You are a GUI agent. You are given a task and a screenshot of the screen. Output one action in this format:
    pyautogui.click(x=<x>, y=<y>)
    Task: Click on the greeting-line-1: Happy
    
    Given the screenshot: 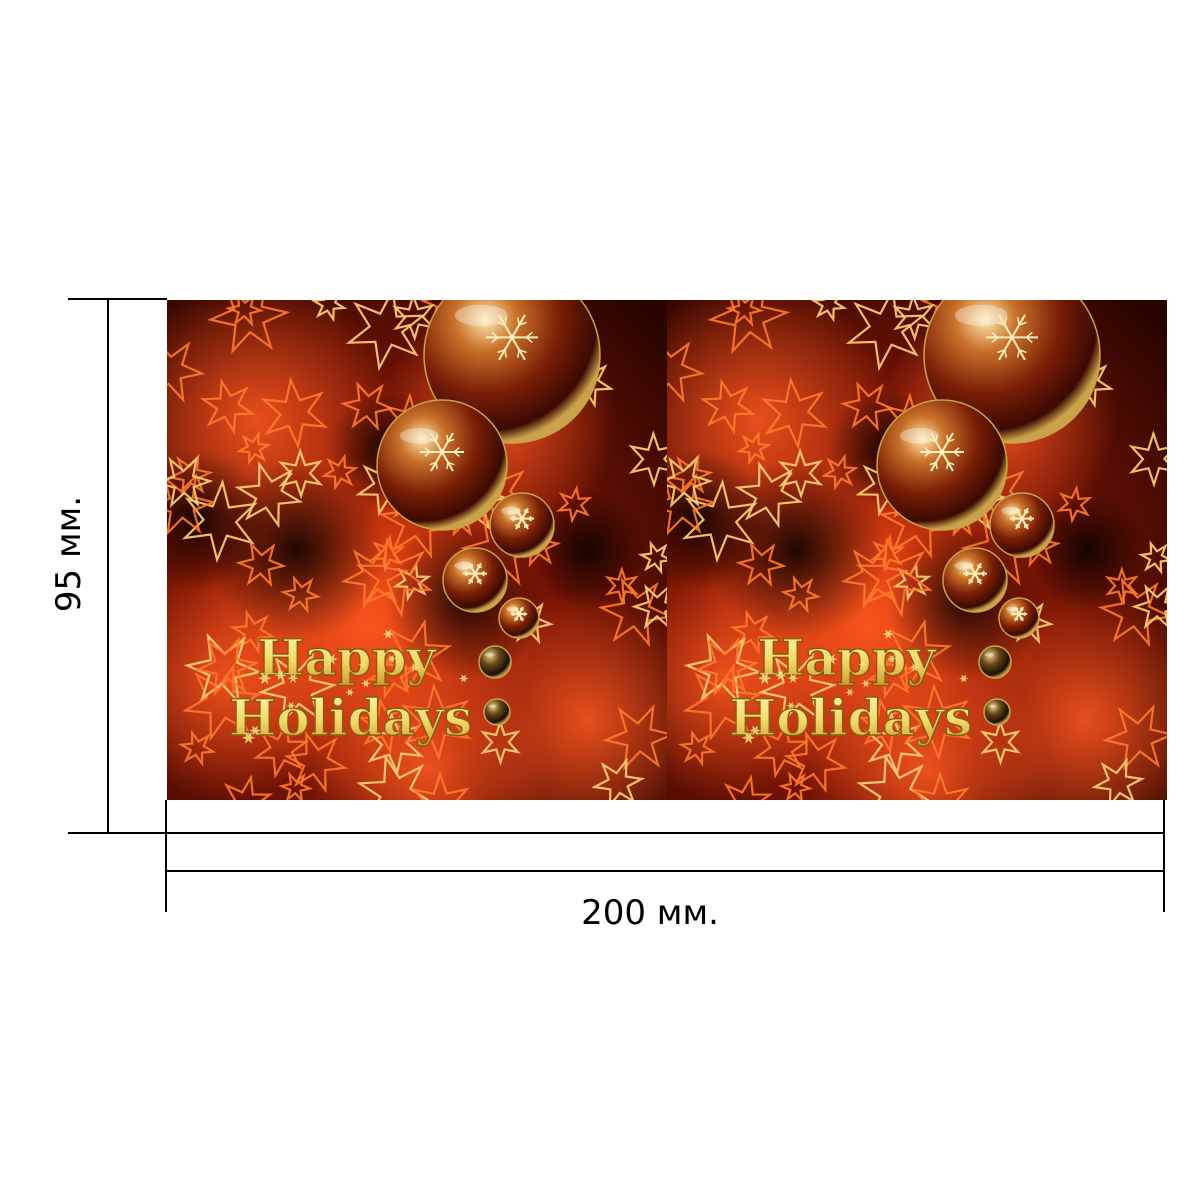 What is the action you would take?
    pyautogui.click(x=847, y=657)
    